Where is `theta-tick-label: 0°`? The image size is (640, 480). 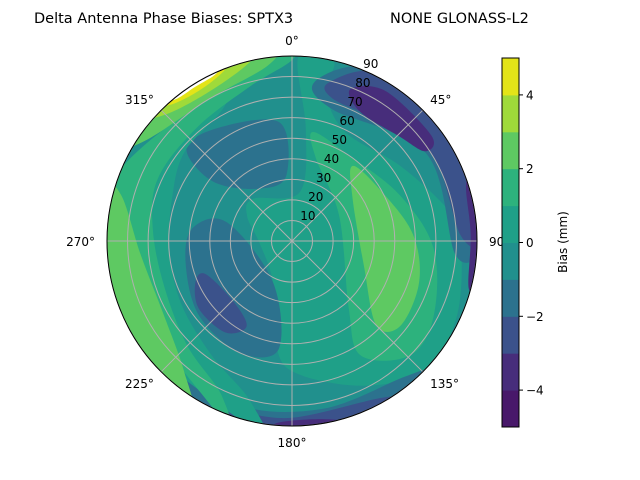 theta-tick-label: 0° is located at coordinates (292, 41).